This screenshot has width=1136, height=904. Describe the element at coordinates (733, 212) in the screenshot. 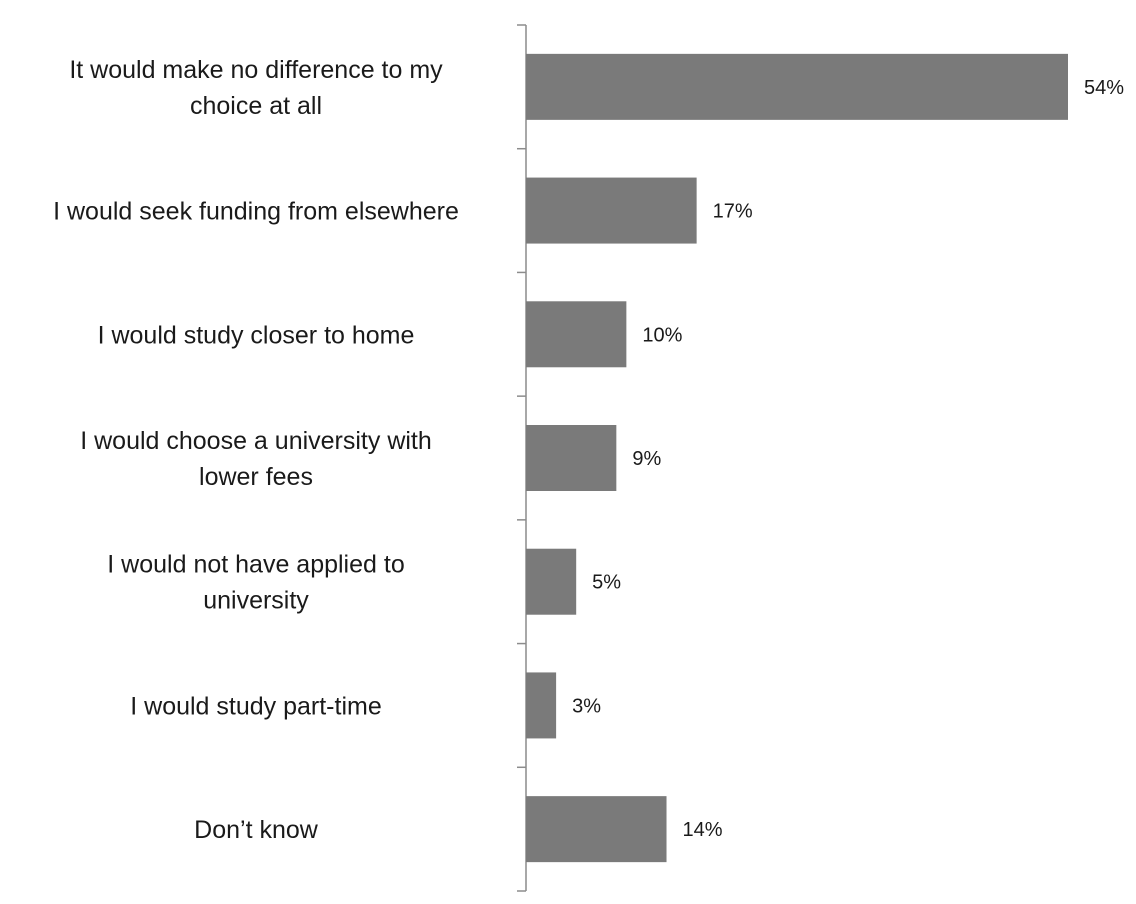

I see `value-label: 17%` at that location.